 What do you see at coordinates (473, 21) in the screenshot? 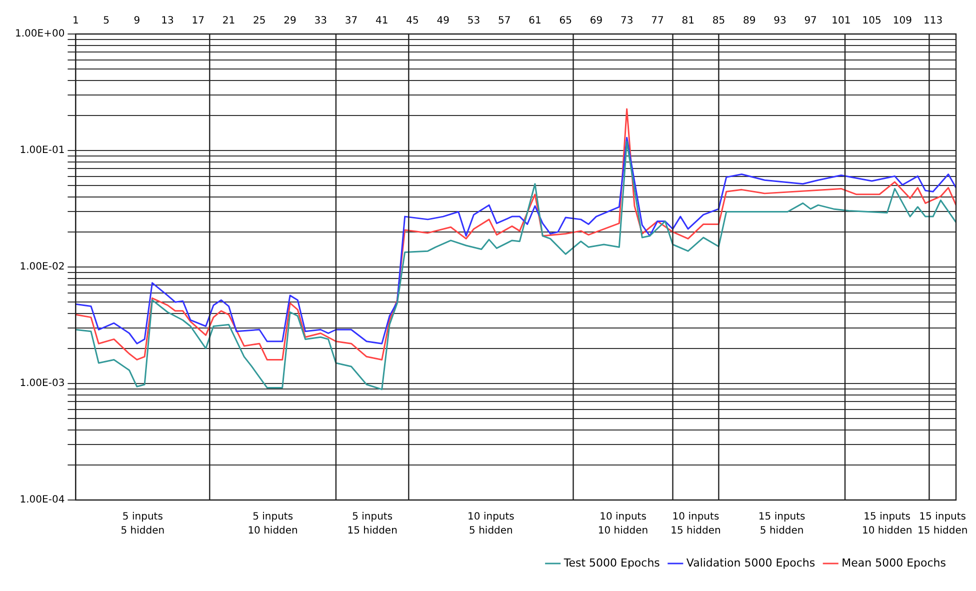
I see `x-tick-label: 53` at bounding box center [473, 21].